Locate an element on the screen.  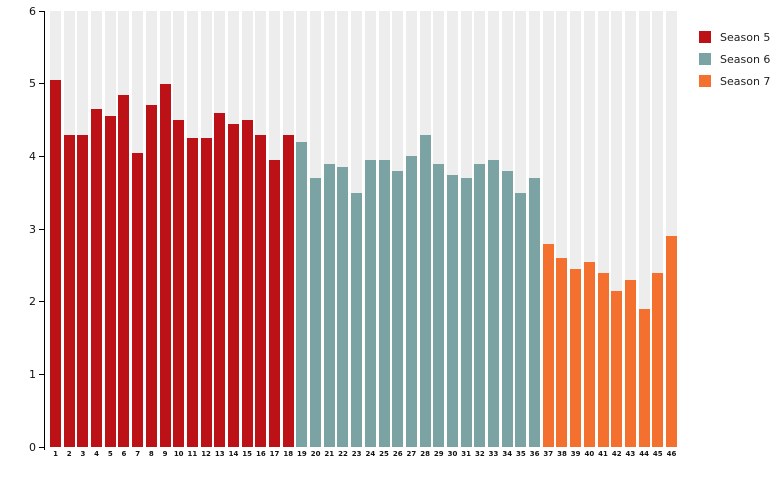
legend: Season 5 Season 6 Season 7 is located at coordinates (734, 63).